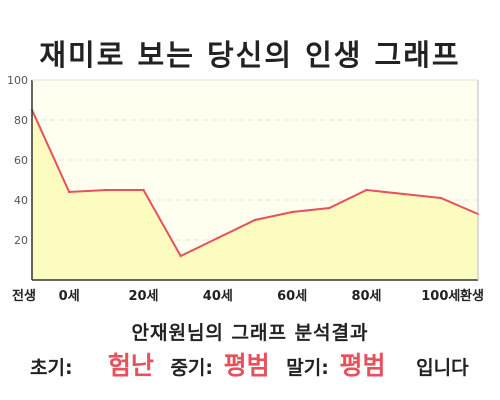 The width and height of the screenshot is (500, 400). What do you see at coordinates (69, 296) in the screenshot?
I see `x-tick-label: 0세` at bounding box center [69, 296].